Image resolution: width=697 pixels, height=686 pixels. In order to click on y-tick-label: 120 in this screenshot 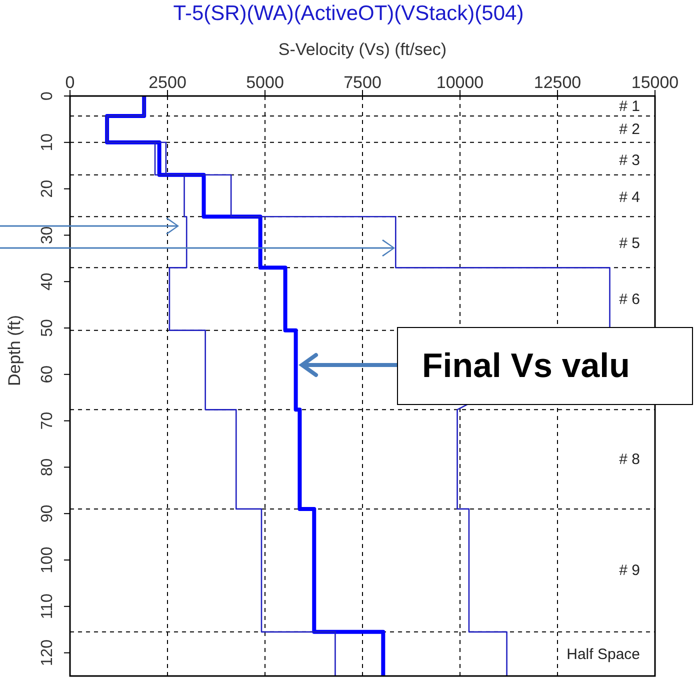, I will do `click(47, 652)`.